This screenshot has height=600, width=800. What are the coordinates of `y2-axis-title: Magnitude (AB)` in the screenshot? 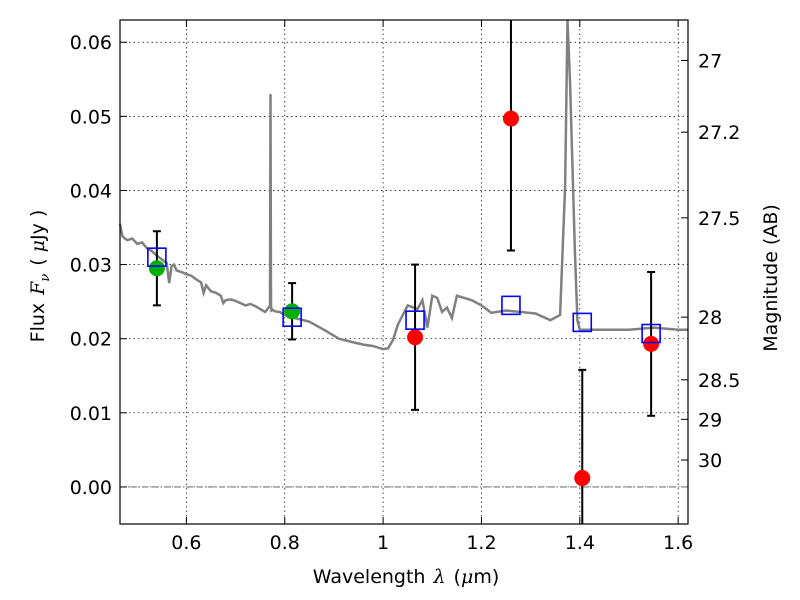 It's located at (771, 278).